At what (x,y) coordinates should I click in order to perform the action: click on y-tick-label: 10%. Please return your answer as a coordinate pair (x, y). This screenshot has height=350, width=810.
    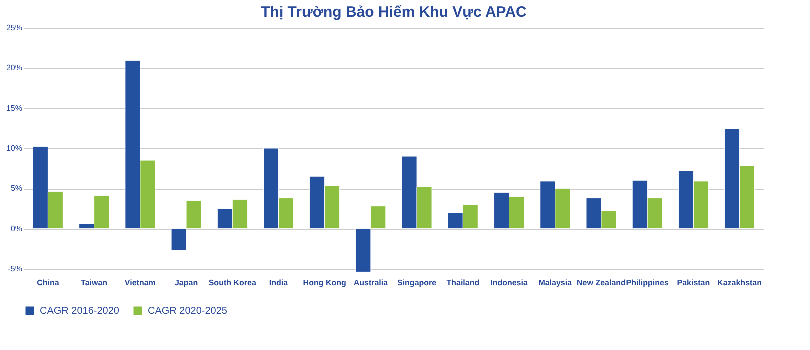
    Looking at the image, I should click on (14, 148).